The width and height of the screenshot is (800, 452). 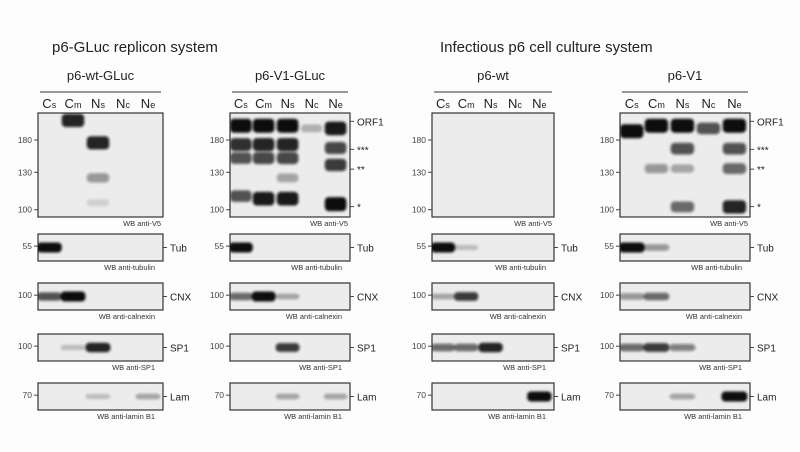 I want to click on mw-marker: 70, so click(x=422, y=395).